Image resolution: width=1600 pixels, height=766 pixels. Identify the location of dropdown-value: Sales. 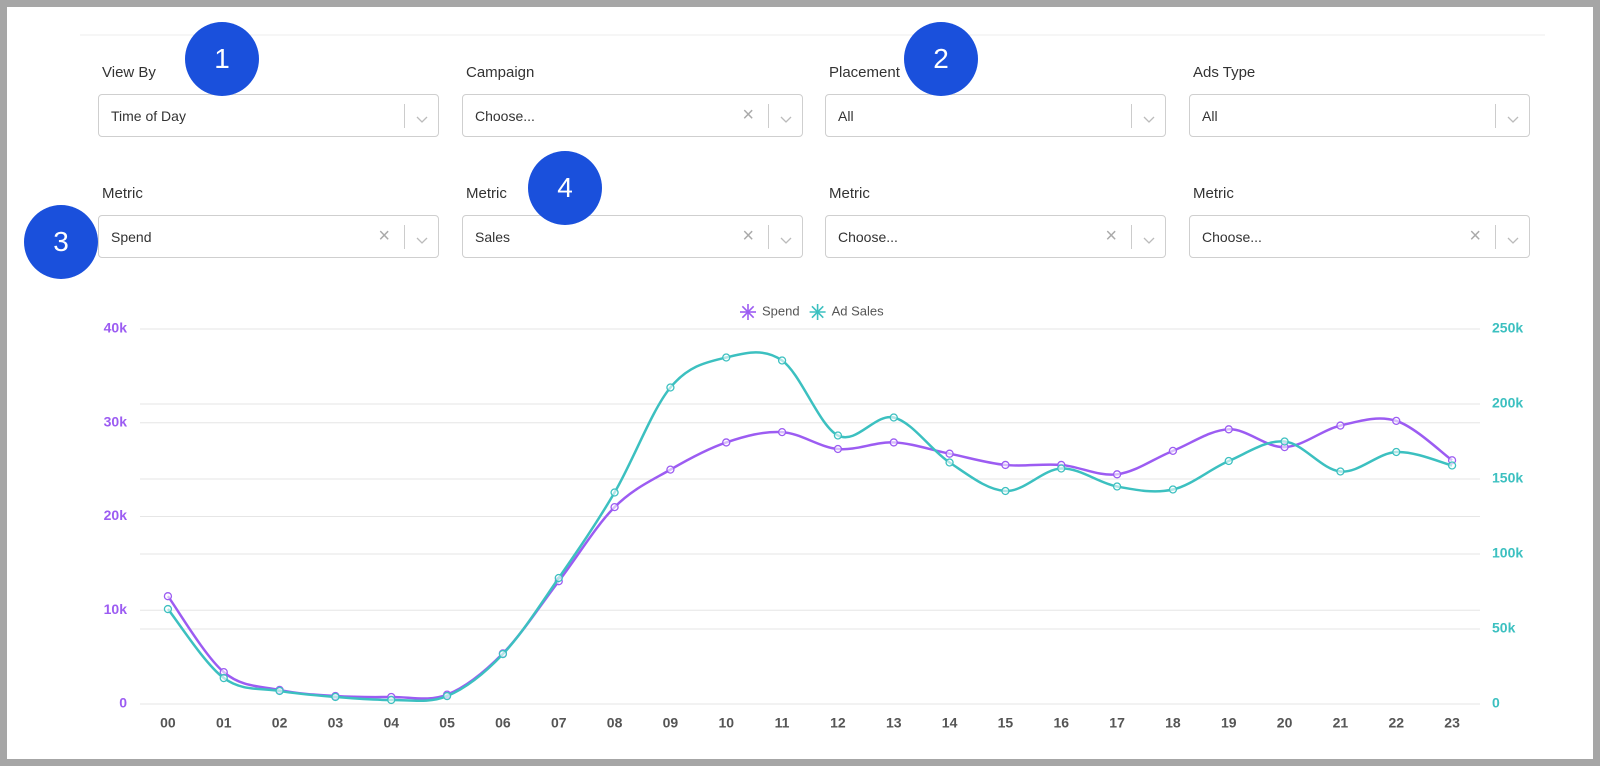
(493, 237).